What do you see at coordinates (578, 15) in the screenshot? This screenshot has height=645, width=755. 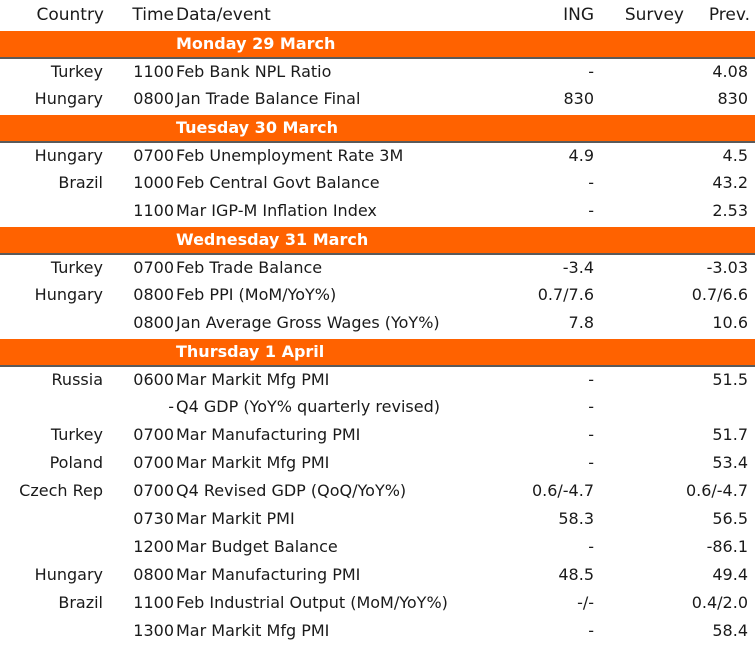 I see `header-ing: ING` at bounding box center [578, 15].